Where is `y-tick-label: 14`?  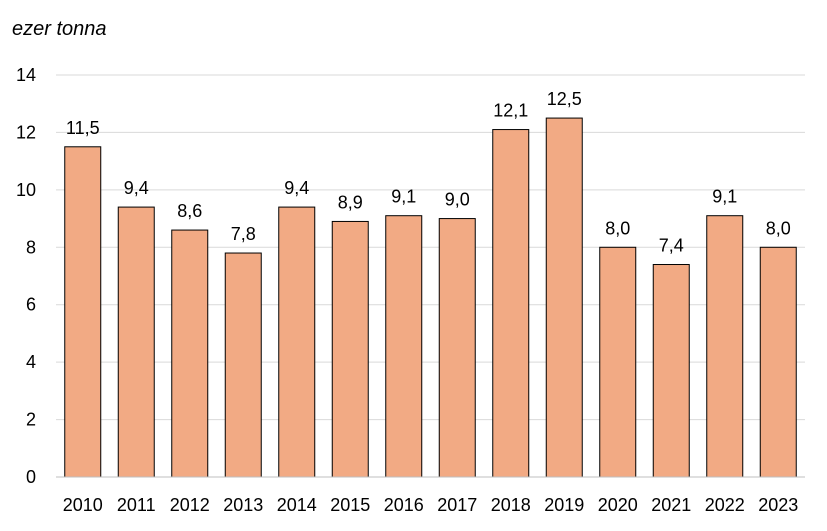
y-tick-label: 14 is located at coordinates (26, 75).